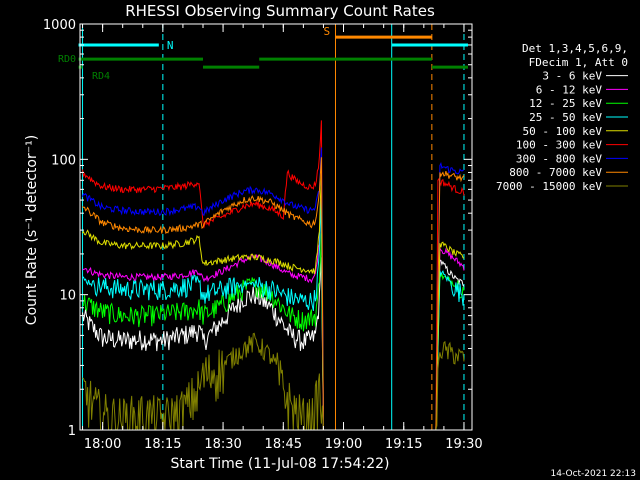 The width and height of the screenshot is (640, 480). What do you see at coordinates (555, 172) in the screenshot?
I see `legend-label-7: 800 - 7000 keV` at bounding box center [555, 172].